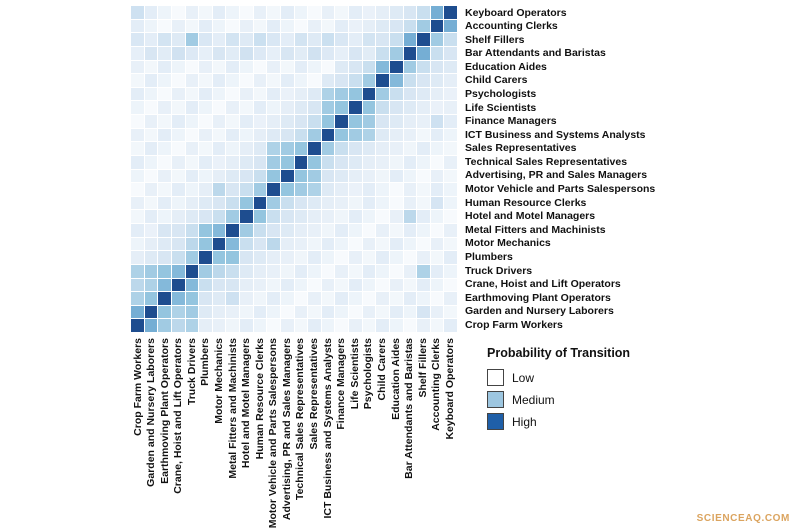 This screenshot has width=800, height=530. Describe the element at coordinates (191, 372) in the screenshot. I see `x-axis-label: Truck Drivers` at that location.